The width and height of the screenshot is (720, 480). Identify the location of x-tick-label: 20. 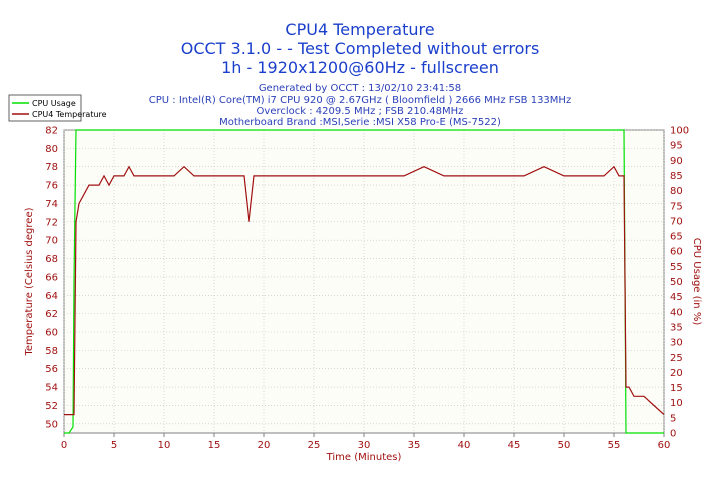
(264, 445).